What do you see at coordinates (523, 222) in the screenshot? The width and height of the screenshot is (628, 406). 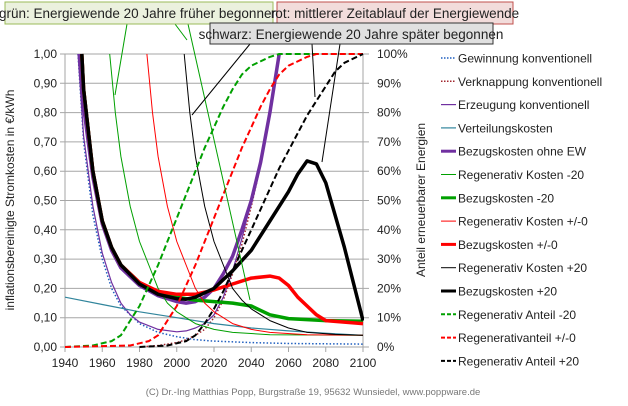 I see `legend-label: Regenerativ Kosten +/-0` at bounding box center [523, 222].